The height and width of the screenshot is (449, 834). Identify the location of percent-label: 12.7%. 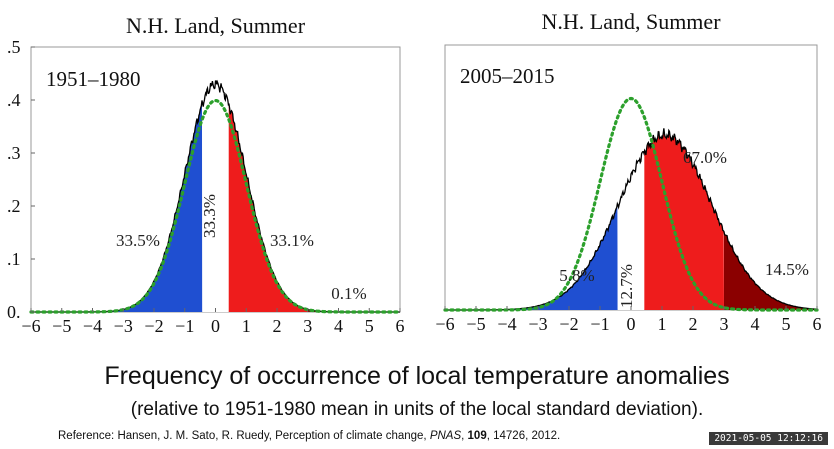
(626, 286).